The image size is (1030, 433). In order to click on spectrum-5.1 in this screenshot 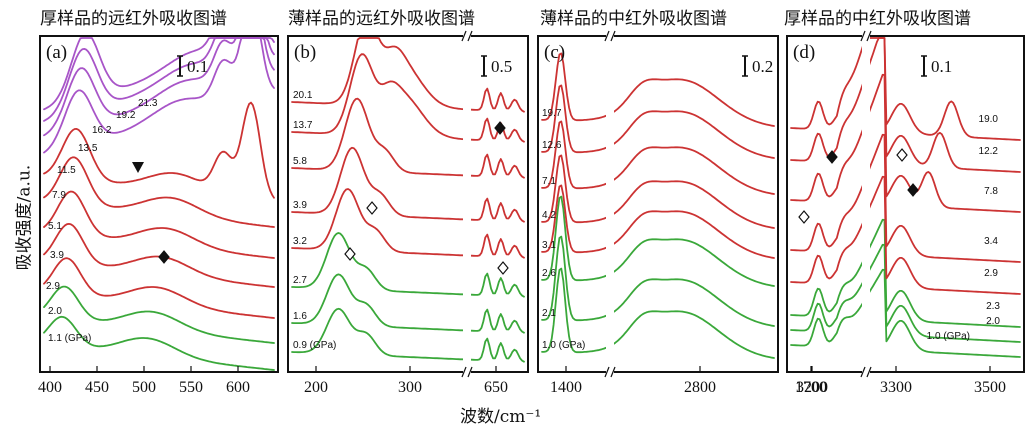, I will do `click(159, 224)`.